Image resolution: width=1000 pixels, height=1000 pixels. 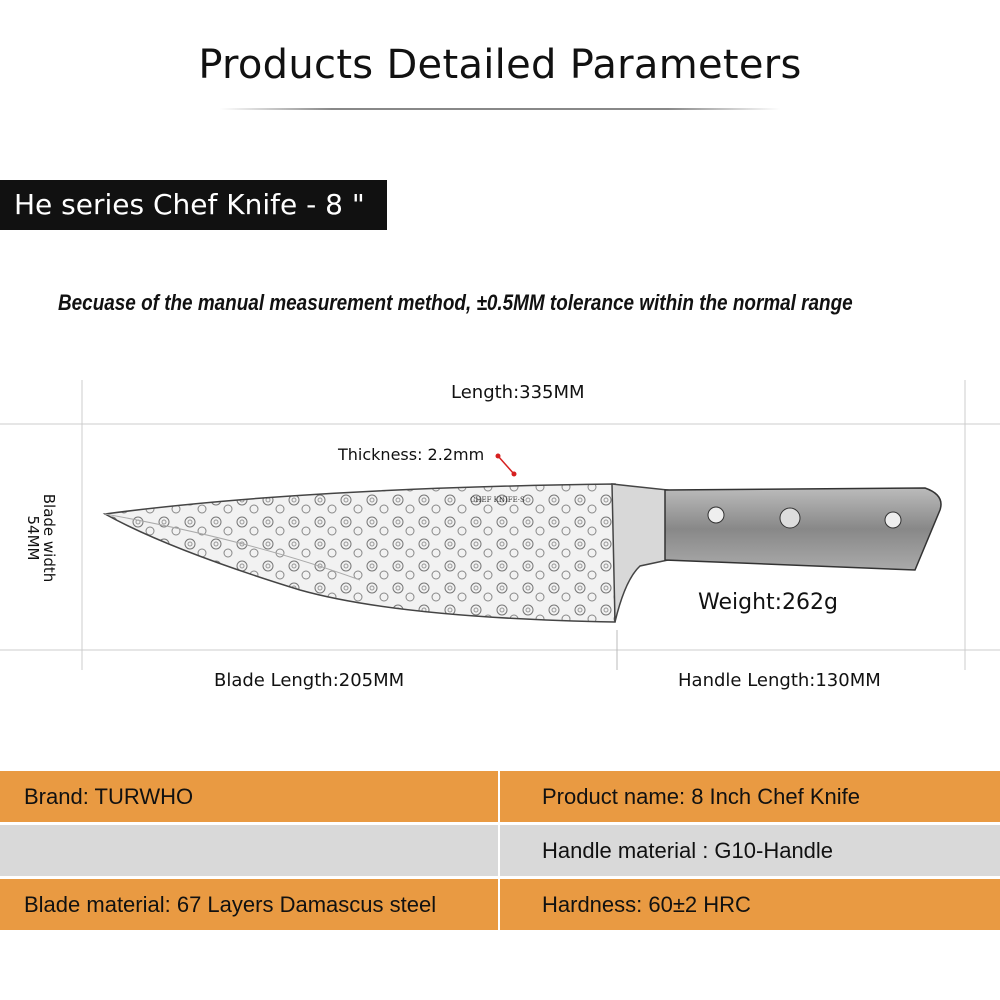 I want to click on thickness-marker, so click(x=498, y=456).